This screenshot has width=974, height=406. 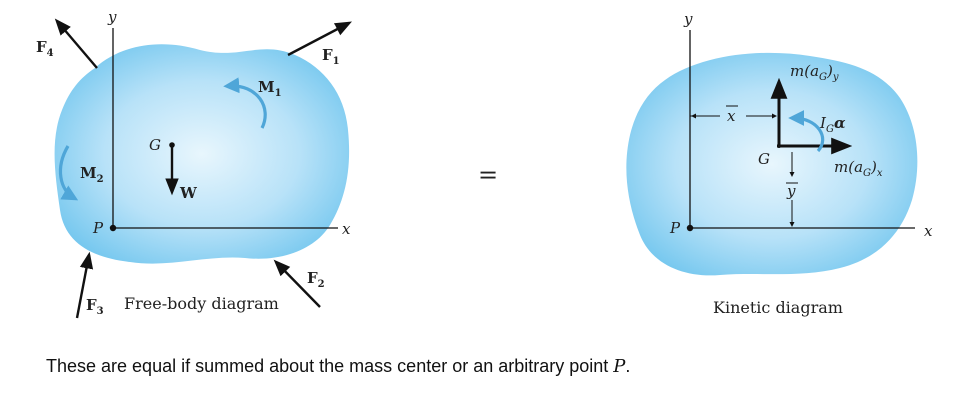 I want to click on fbd-title: Free-body diagram, so click(x=201, y=303).